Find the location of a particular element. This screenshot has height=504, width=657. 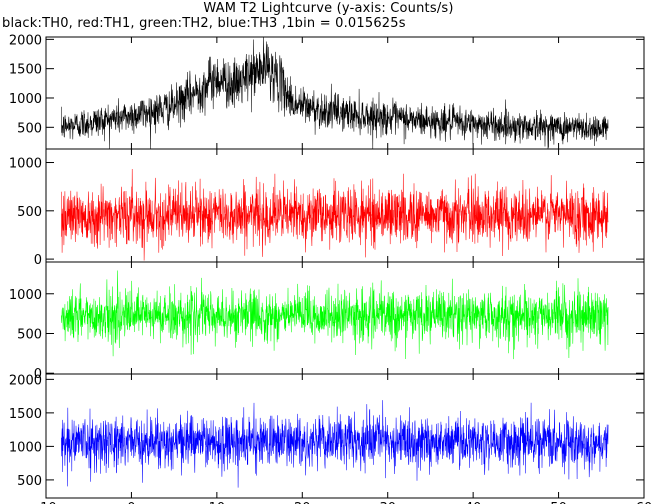

ytick-label-th2: 500 is located at coordinates (29, 334).